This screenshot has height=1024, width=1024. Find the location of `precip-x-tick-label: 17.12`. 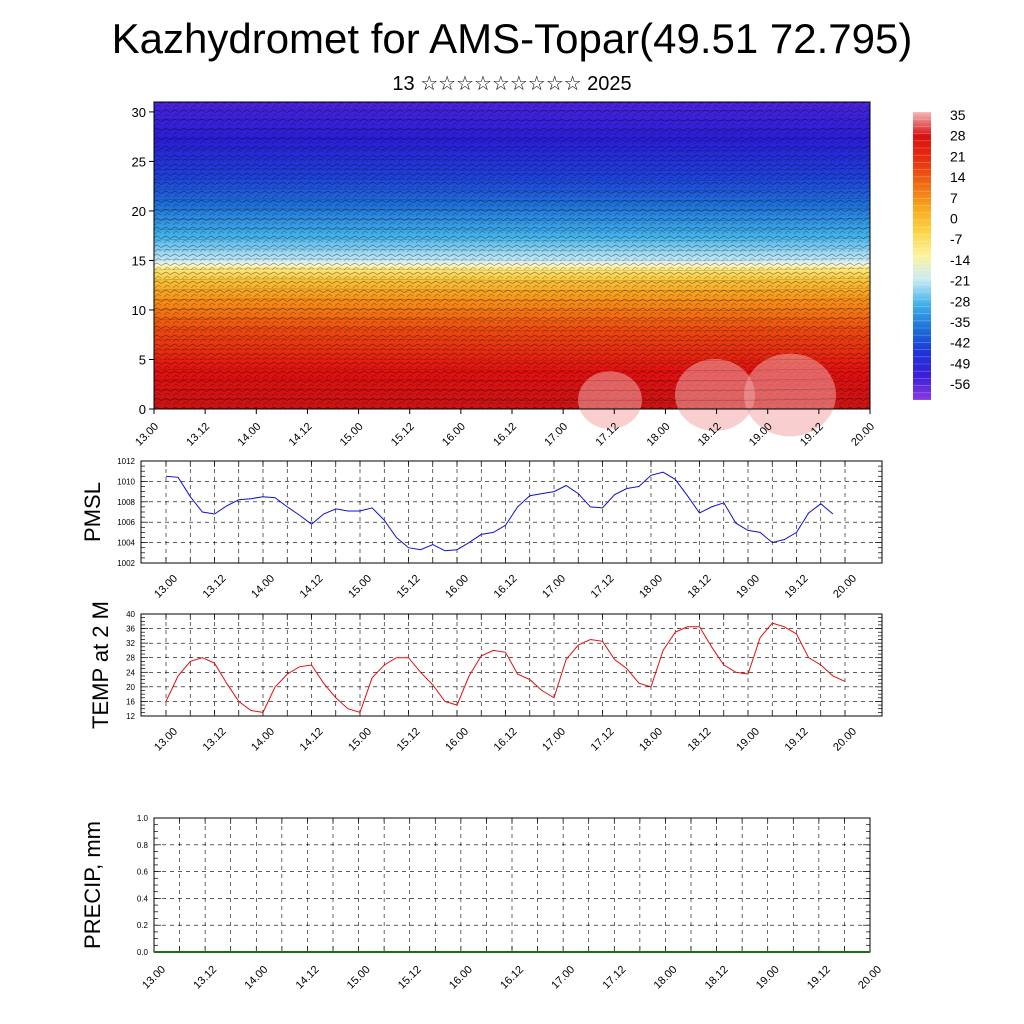

precip-x-tick-label: 17.12 is located at coordinates (614, 978).